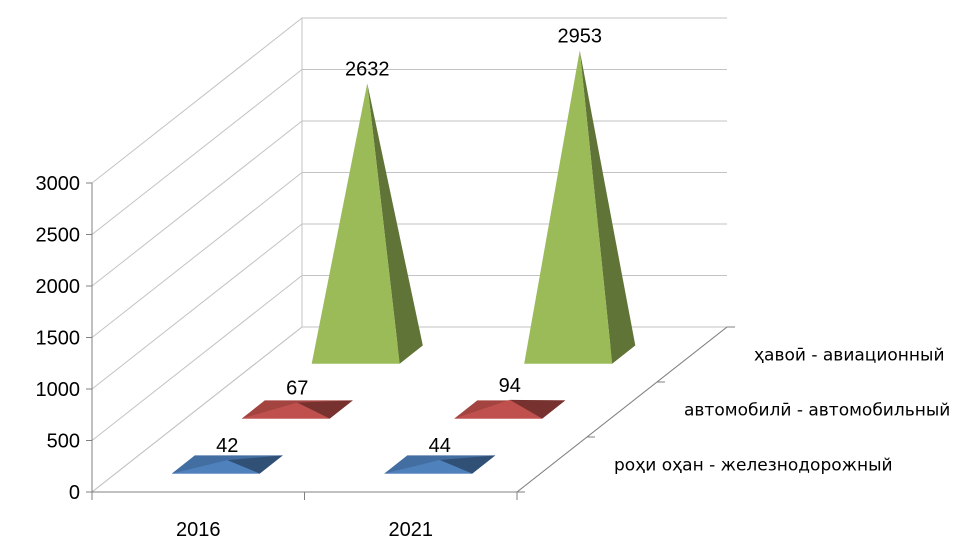 Image resolution: width=960 pixels, height=538 pixels. I want to click on x-category-label: 2016, so click(198, 528).